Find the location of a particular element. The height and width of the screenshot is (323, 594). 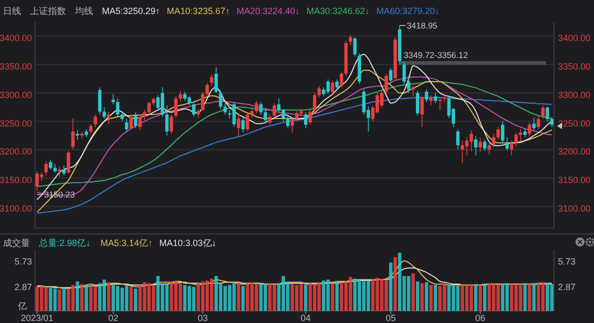

y2-tick-label: 3400.00 is located at coordinates (574, 38).